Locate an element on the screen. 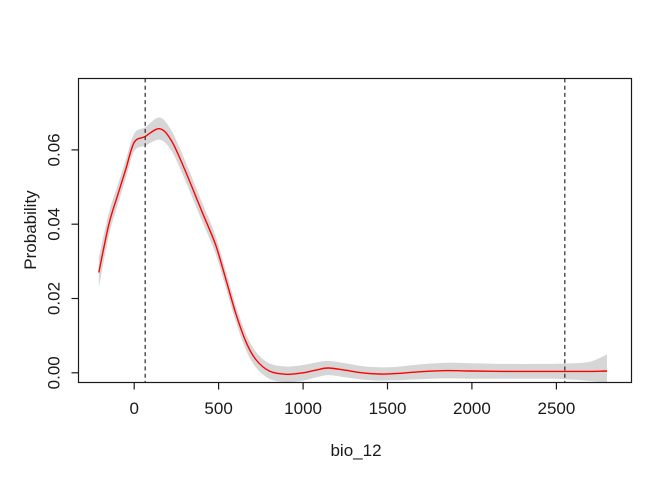 This screenshot has width=672, height=480. x-tick-label: 500 is located at coordinates (218, 408).